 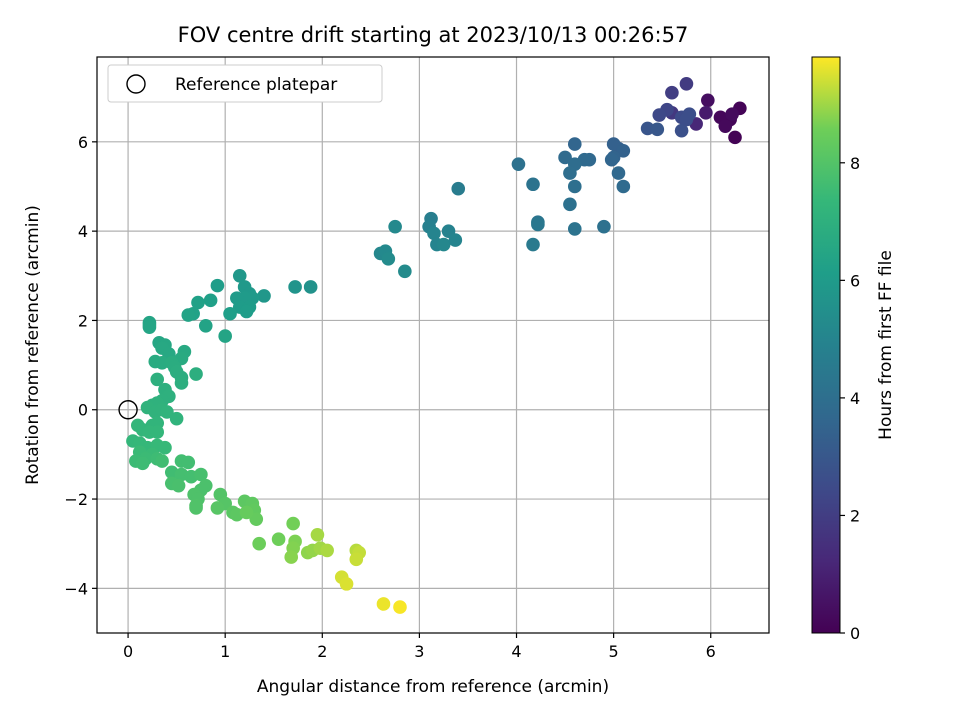 What do you see at coordinates (516, 651) in the screenshot?
I see `x-tick-label: 4` at bounding box center [516, 651].